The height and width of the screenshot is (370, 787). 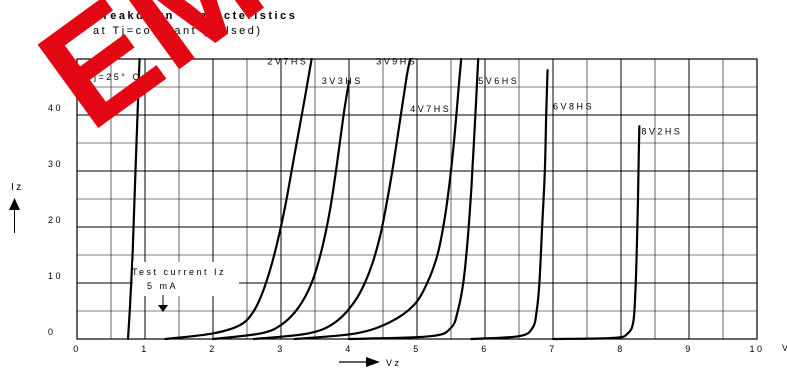 I want to click on curve-2v7hs, so click(x=238, y=199).